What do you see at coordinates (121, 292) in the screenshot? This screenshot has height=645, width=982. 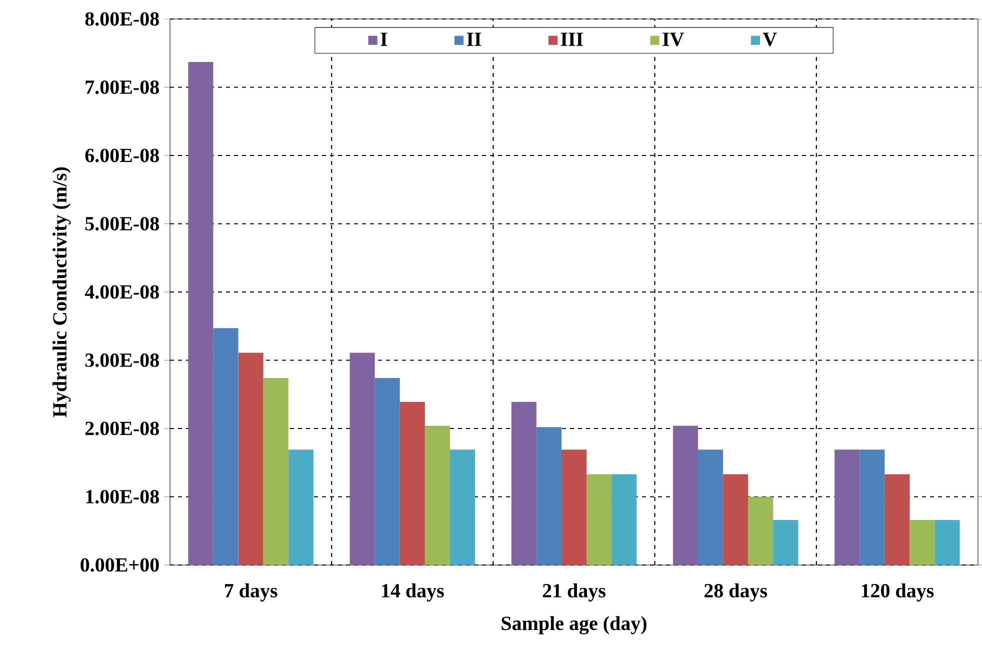 I see `y-tick-label: 4.00E-08` at bounding box center [121, 292].